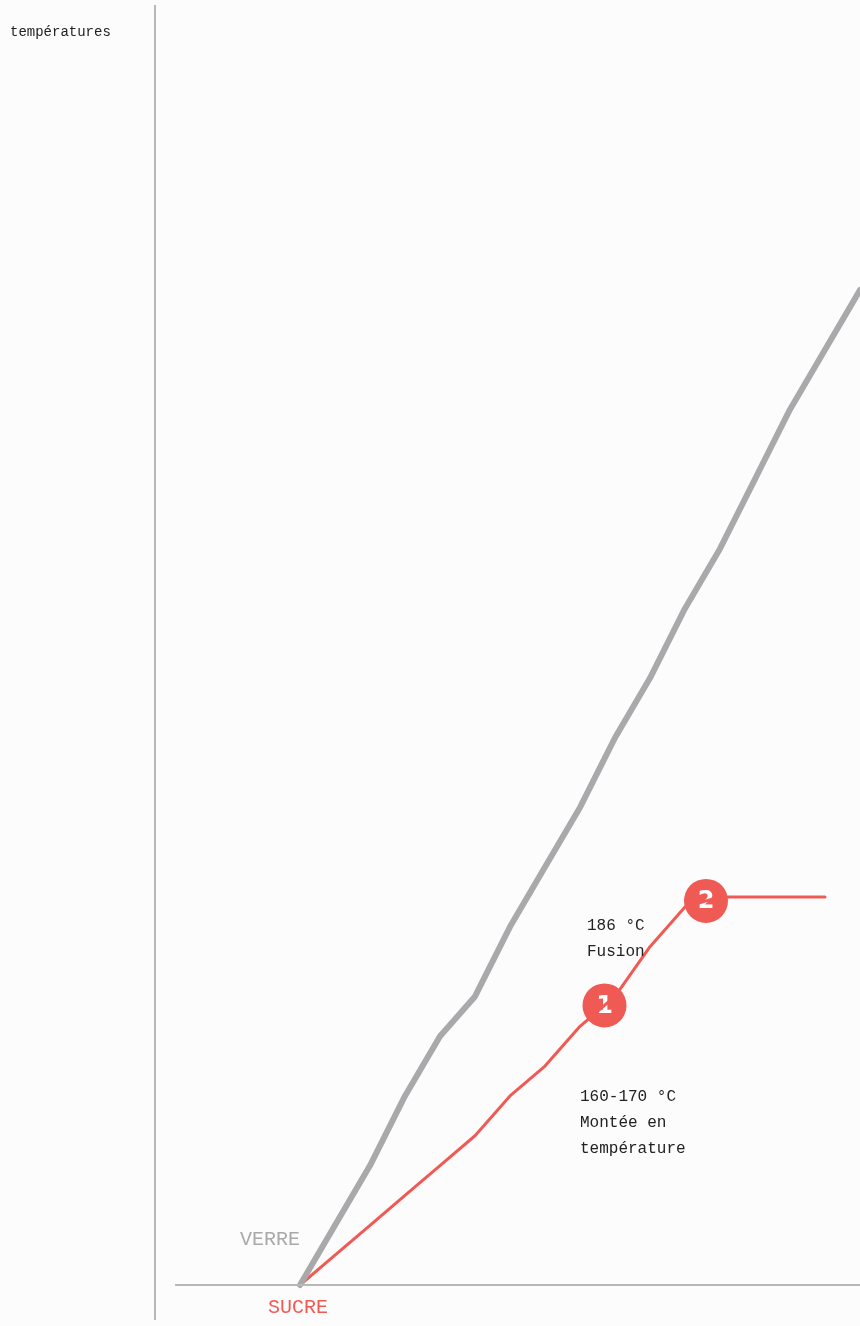 This screenshot has width=860, height=1326. What do you see at coordinates (616, 938) in the screenshot?
I see `annotation: 186 °C Fusion` at bounding box center [616, 938].